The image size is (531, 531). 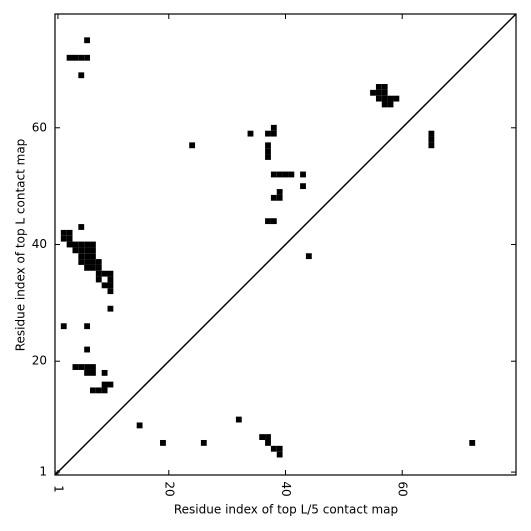 I want to click on x-axis-label: Residue index of top L/5 contact map, so click(x=286, y=510).